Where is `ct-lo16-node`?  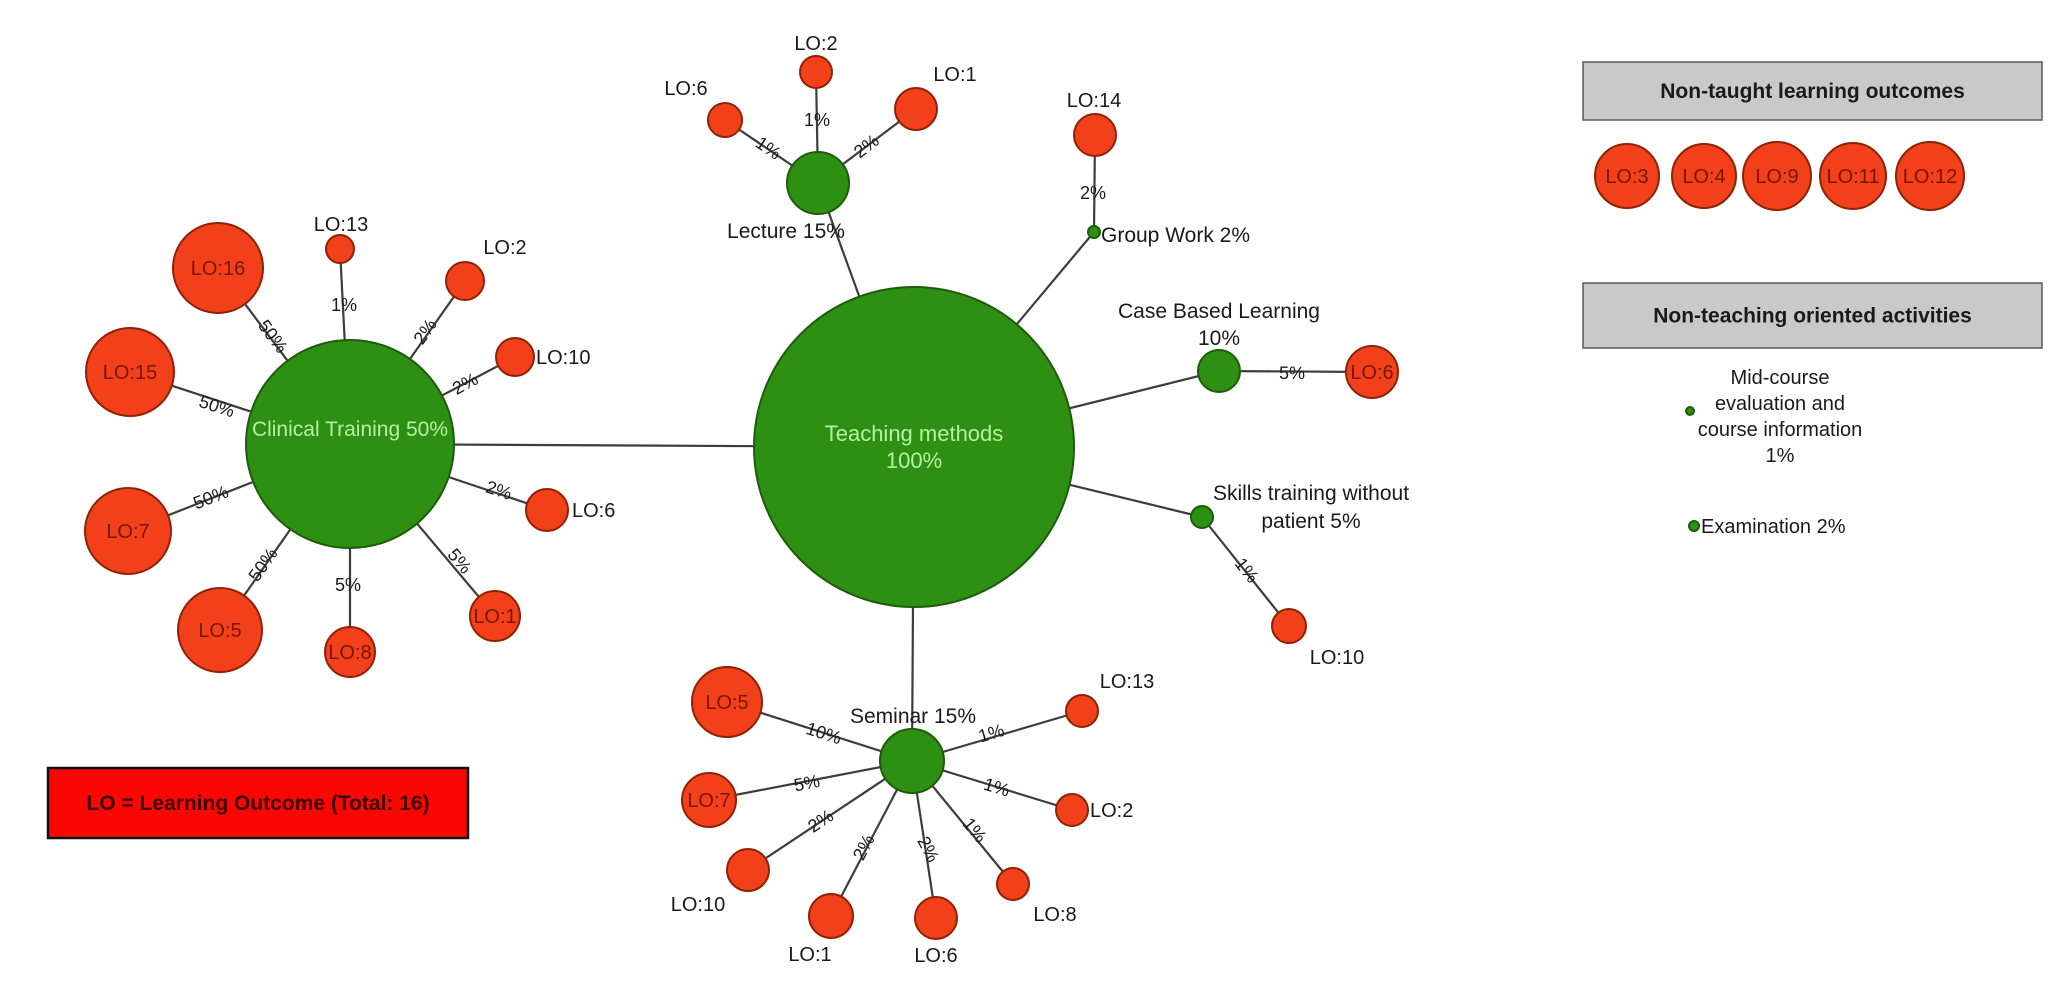
ct-lo16-node is located at coordinates (218, 268).